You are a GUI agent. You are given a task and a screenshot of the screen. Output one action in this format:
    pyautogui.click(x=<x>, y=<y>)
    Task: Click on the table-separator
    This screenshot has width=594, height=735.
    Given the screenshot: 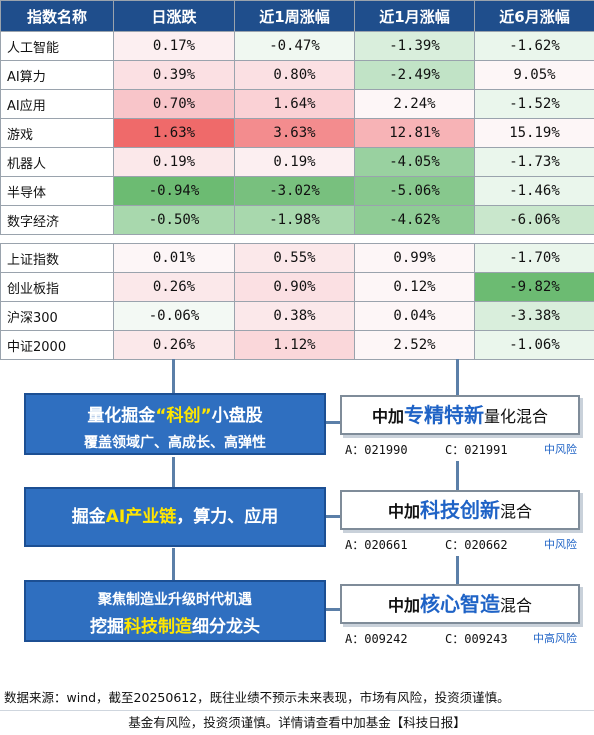 What is the action you would take?
    pyautogui.click(x=297, y=239)
    